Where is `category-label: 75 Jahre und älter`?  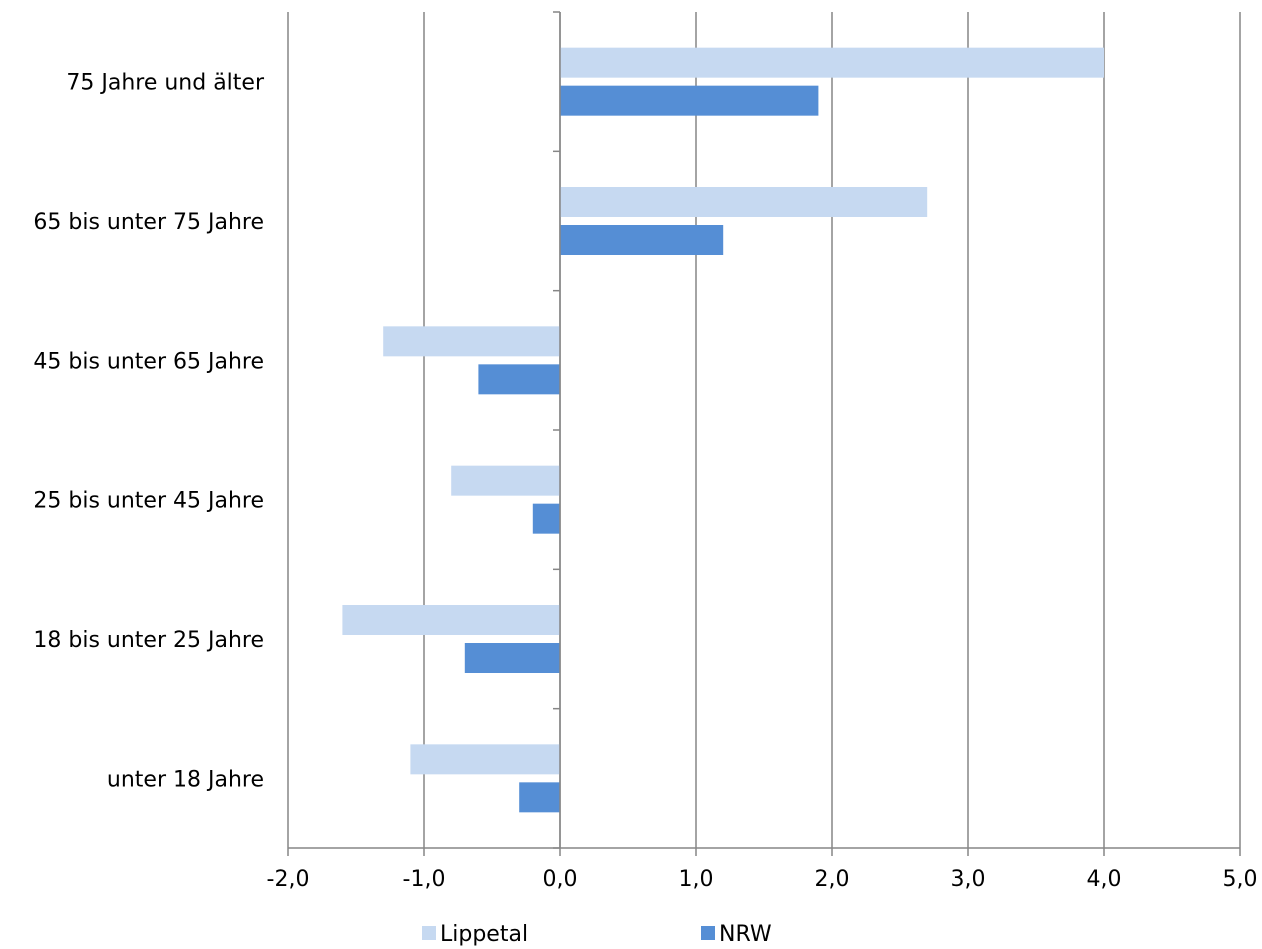
category-label: 75 Jahre und älter is located at coordinates (165, 83).